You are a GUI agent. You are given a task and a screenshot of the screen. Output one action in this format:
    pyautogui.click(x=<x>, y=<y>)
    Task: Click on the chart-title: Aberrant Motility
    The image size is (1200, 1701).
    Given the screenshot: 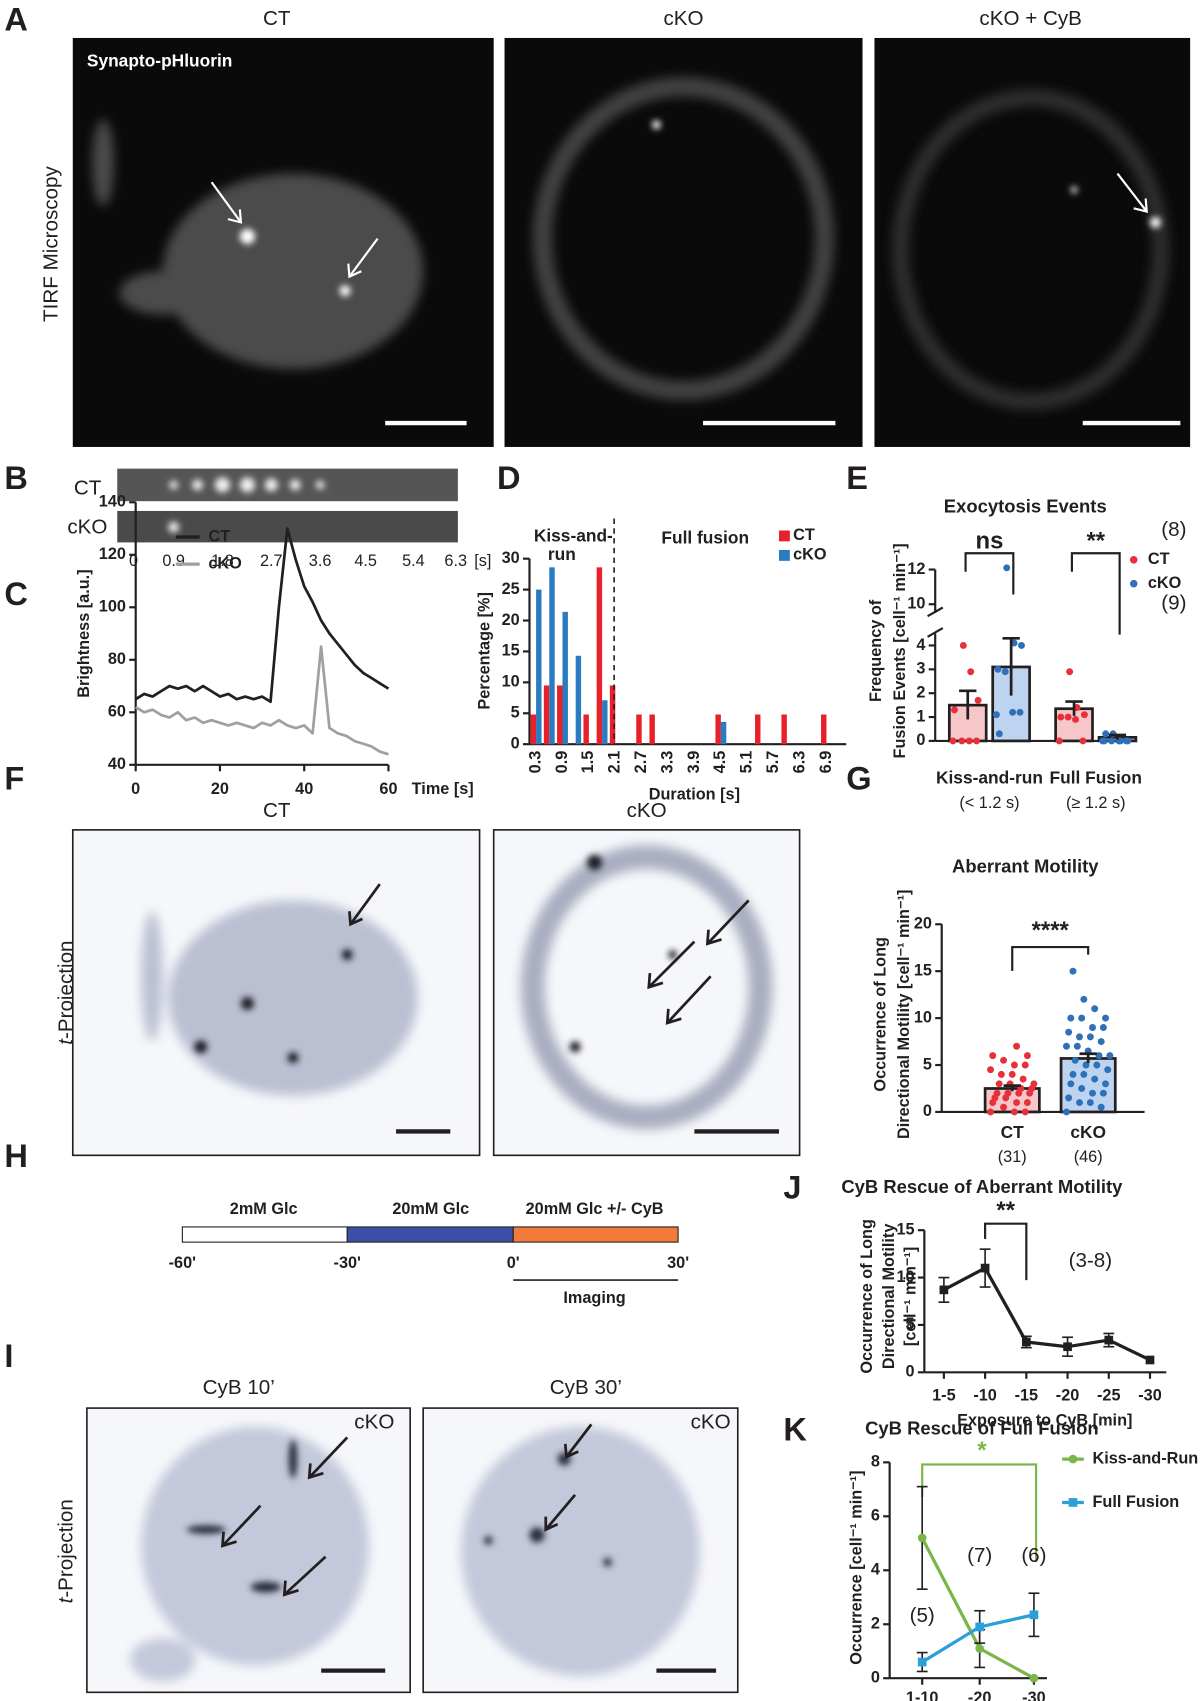 What is the action you would take?
    pyautogui.click(x=1025, y=866)
    